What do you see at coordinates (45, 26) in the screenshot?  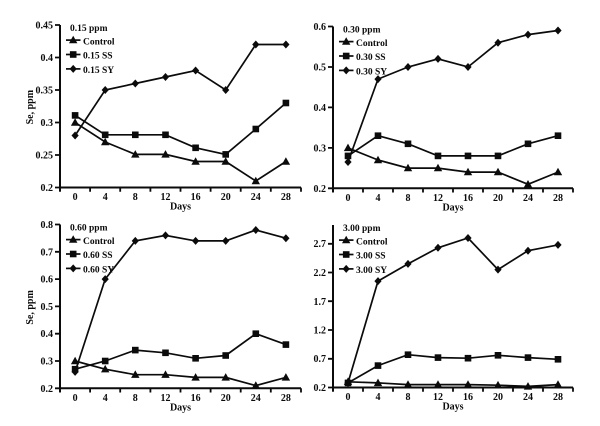 I see `svg-text: 0.45` at bounding box center [45, 26].